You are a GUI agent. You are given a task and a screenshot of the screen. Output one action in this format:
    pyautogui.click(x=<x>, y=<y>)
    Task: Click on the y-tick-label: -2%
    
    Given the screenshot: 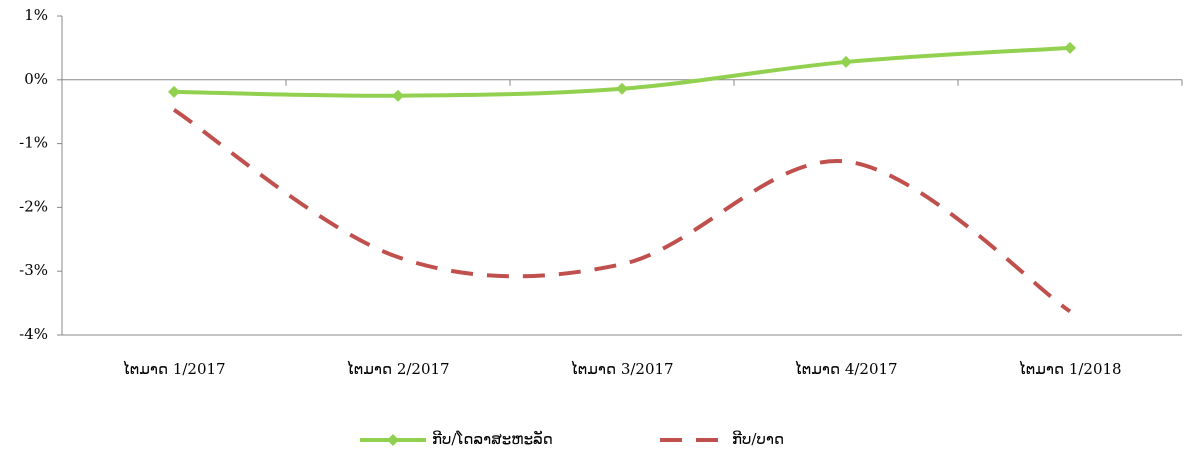 What is the action you would take?
    pyautogui.click(x=33, y=206)
    